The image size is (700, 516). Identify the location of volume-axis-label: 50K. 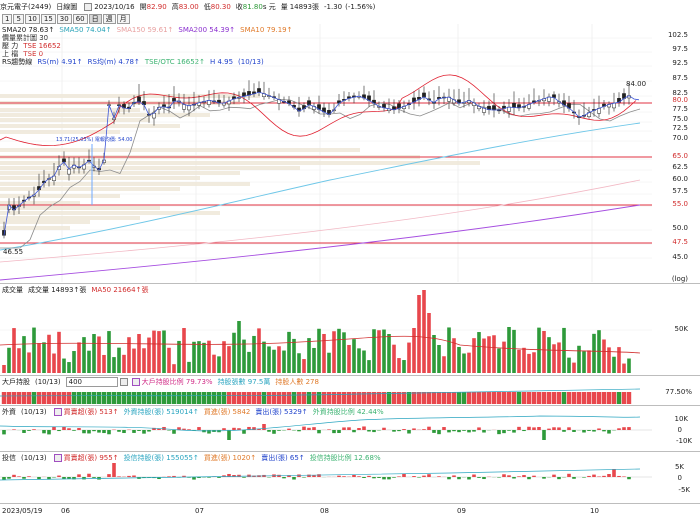
(681, 329).